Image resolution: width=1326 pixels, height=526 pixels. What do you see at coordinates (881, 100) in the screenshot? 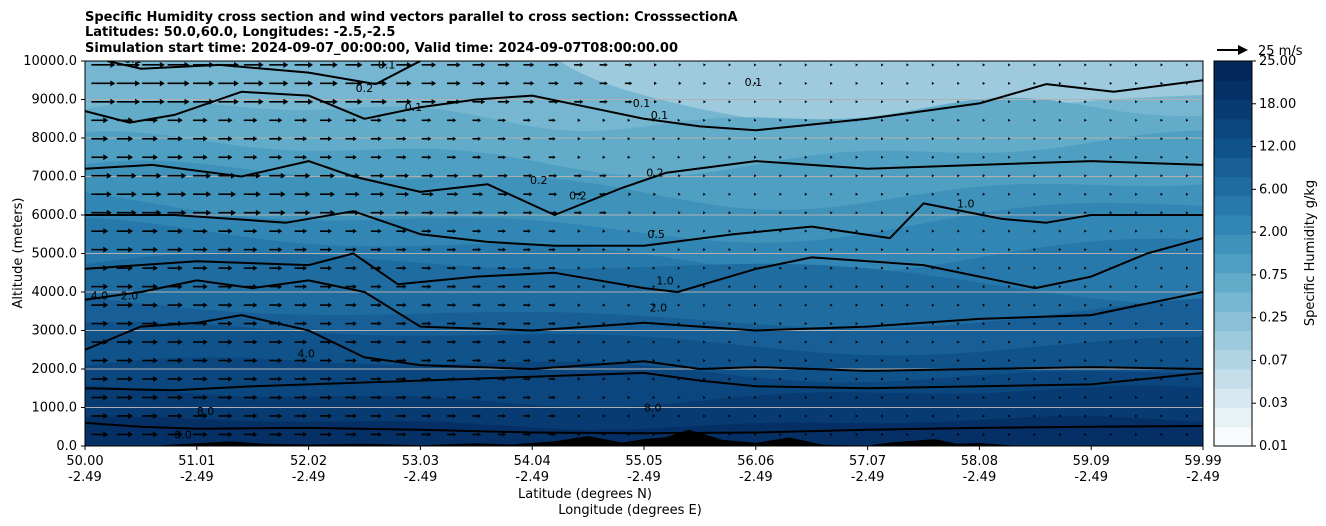
I see `humidity-band-dry-pocket` at bounding box center [881, 100].